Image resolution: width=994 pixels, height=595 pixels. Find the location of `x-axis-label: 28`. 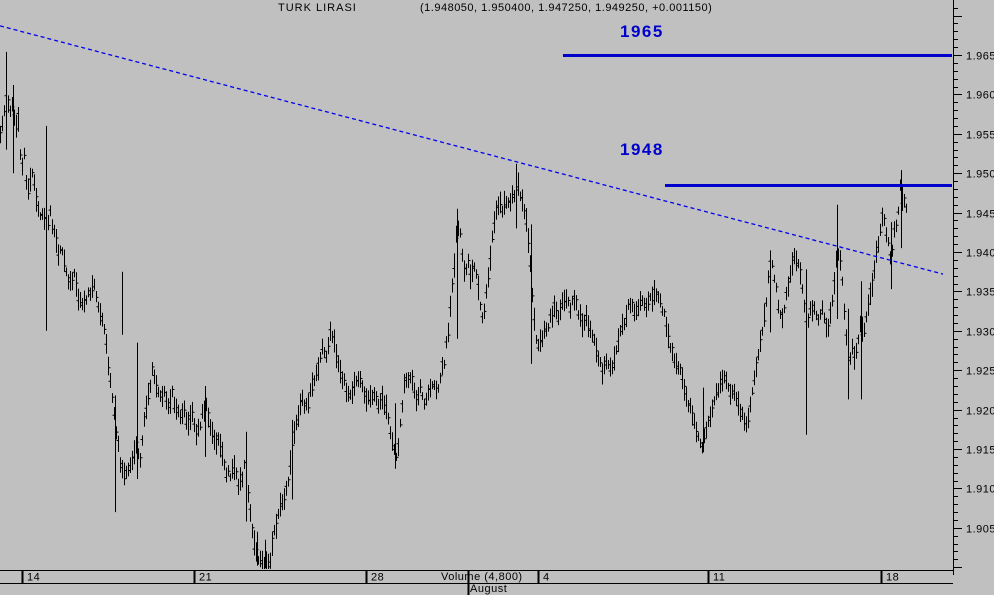

x-axis-label: 28 is located at coordinates (377, 578).